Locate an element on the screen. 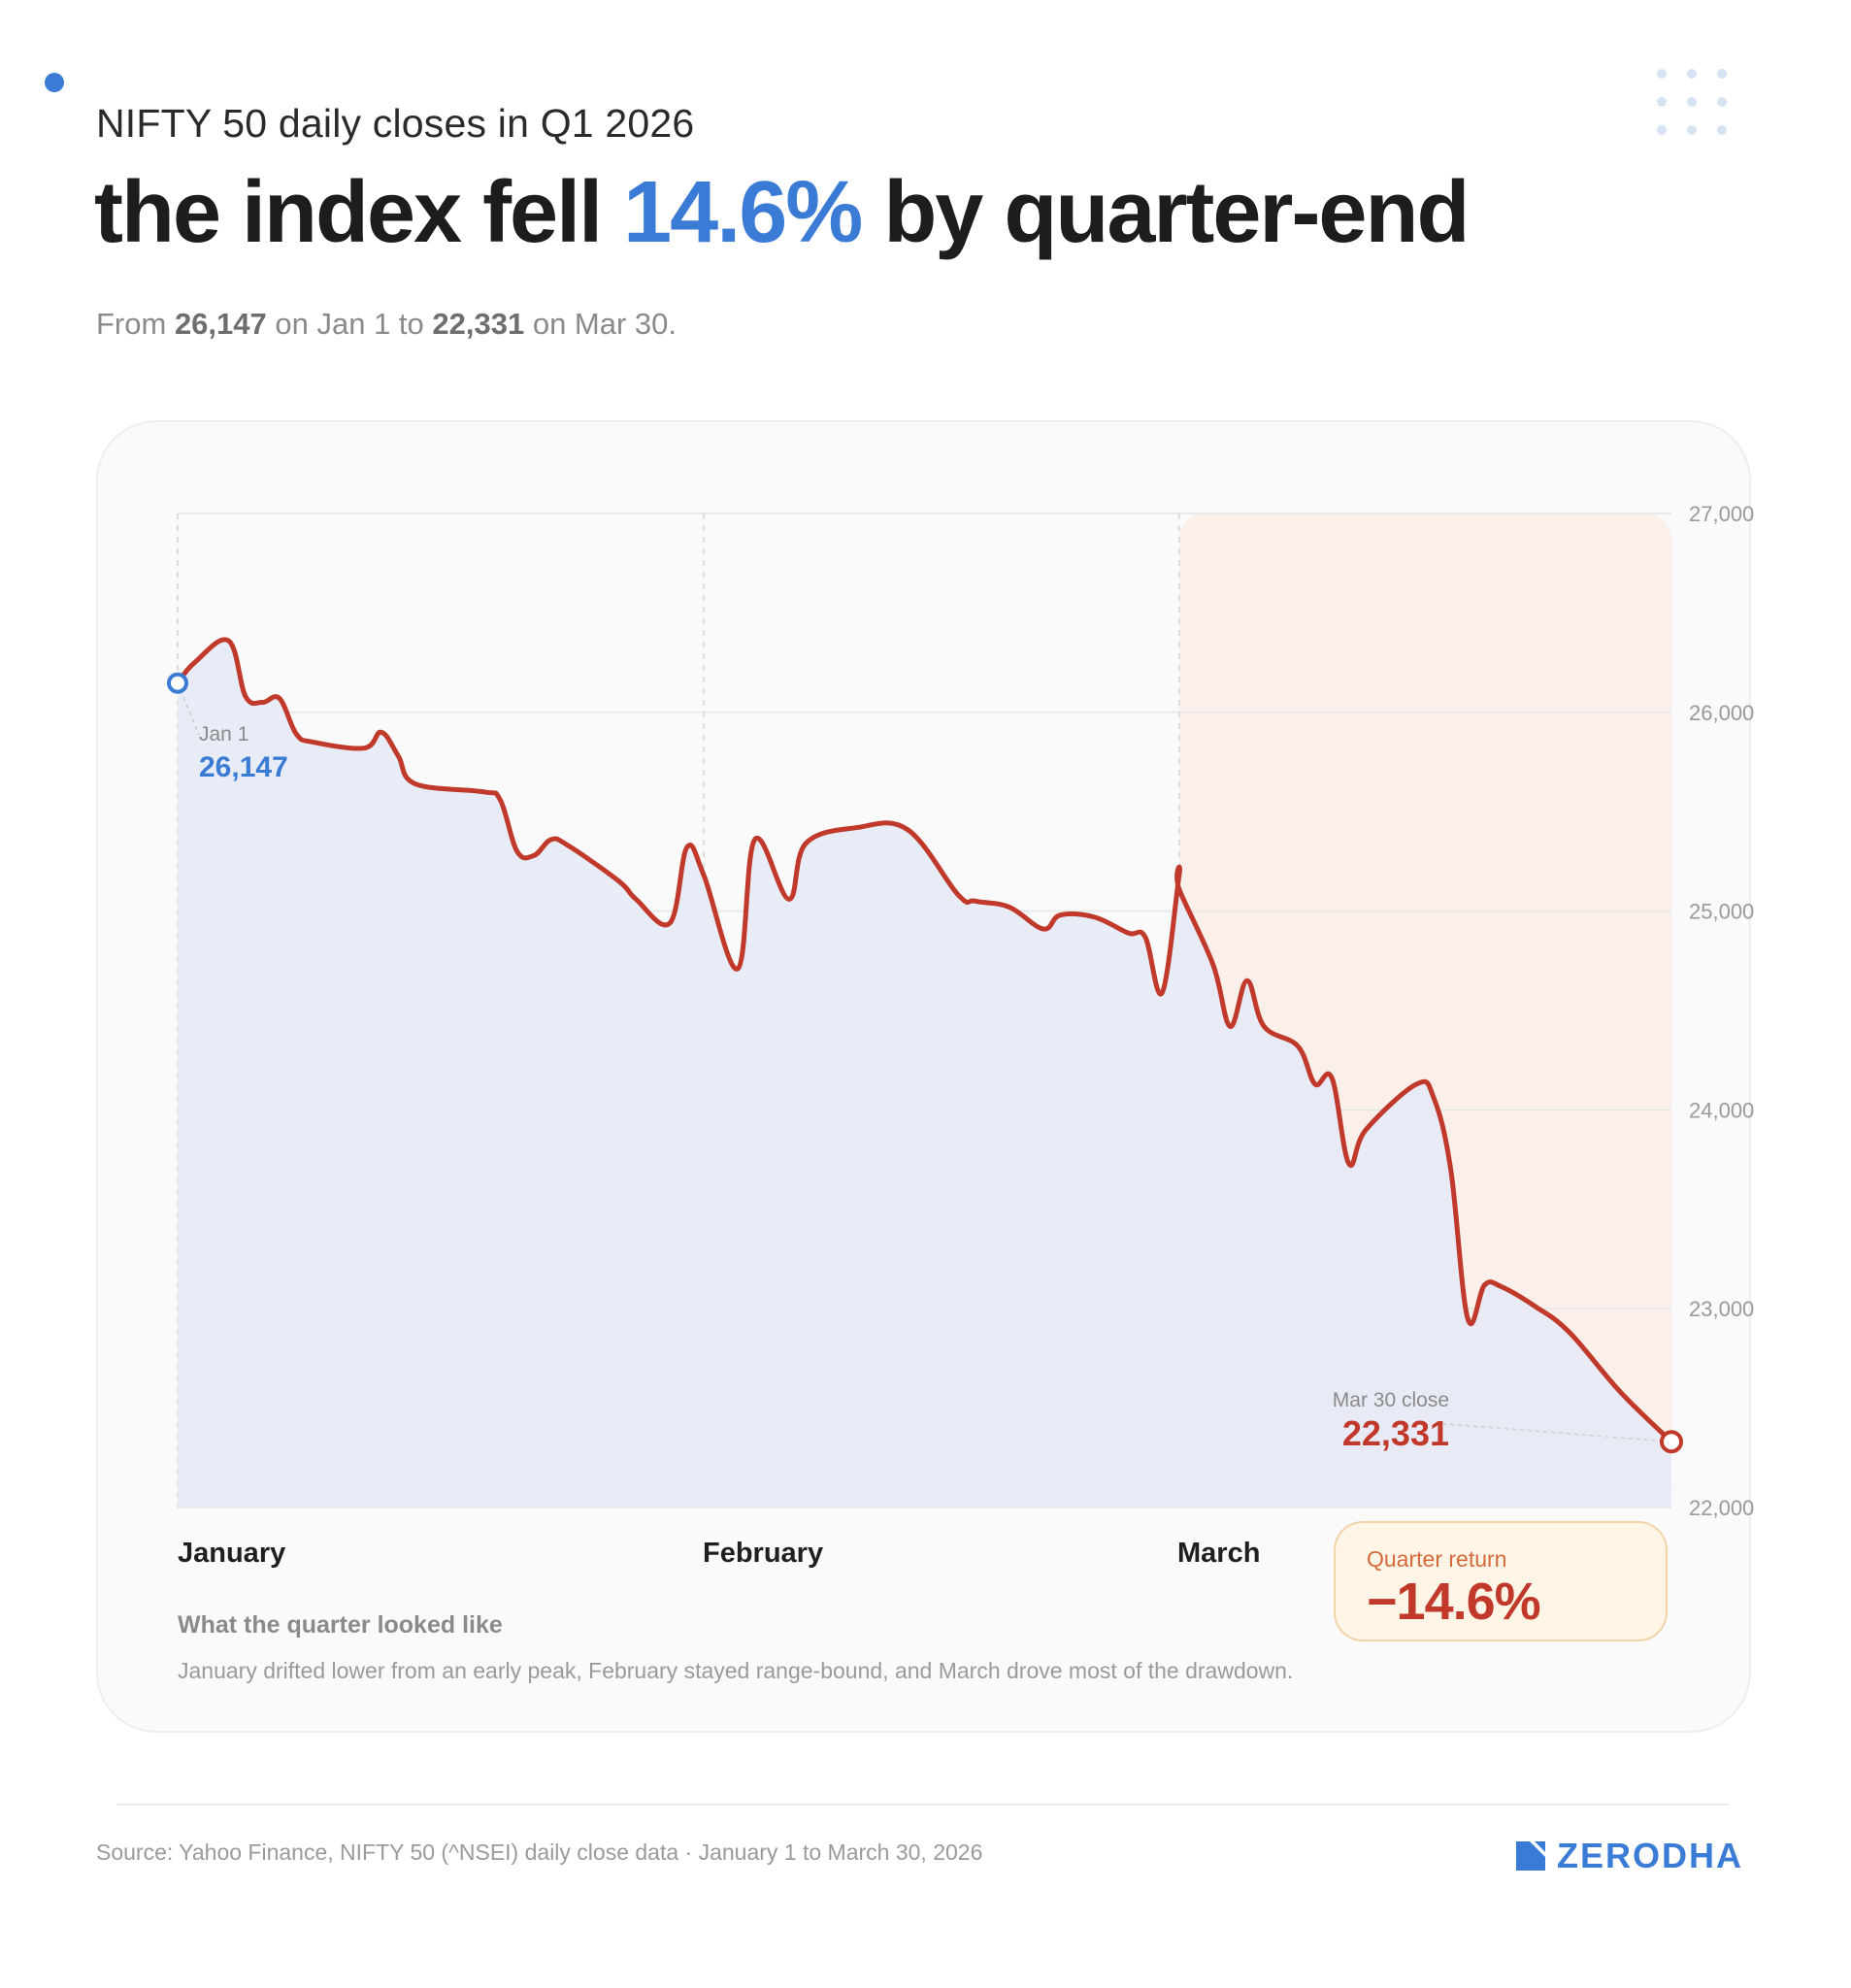  end-point-label: Mar 30 close is located at coordinates (1391, 1400).